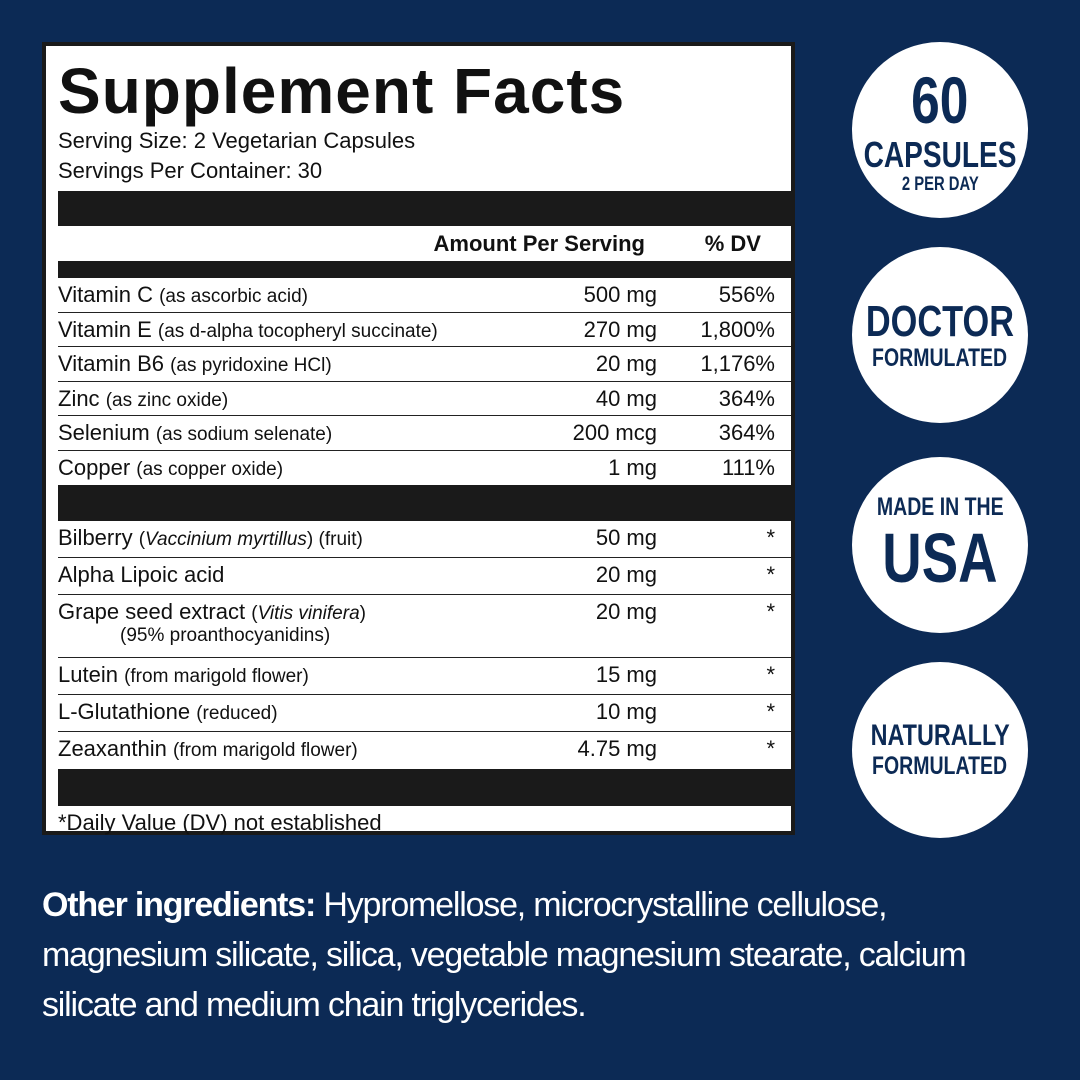 The height and width of the screenshot is (1080, 1080). What do you see at coordinates (237, 140) in the screenshot?
I see `serving-size: Serving Size: 2 Vegetarian Capsules` at bounding box center [237, 140].